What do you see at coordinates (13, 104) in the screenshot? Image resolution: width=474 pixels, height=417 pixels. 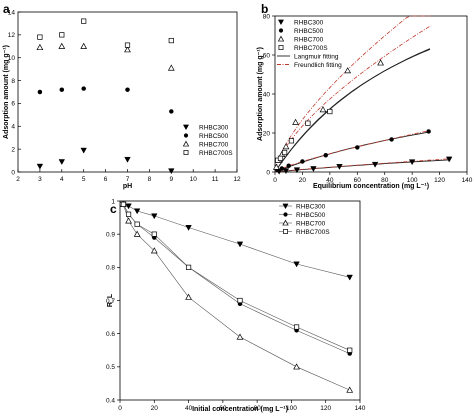 I see `y-tick-label: 6` at bounding box center [13, 104].